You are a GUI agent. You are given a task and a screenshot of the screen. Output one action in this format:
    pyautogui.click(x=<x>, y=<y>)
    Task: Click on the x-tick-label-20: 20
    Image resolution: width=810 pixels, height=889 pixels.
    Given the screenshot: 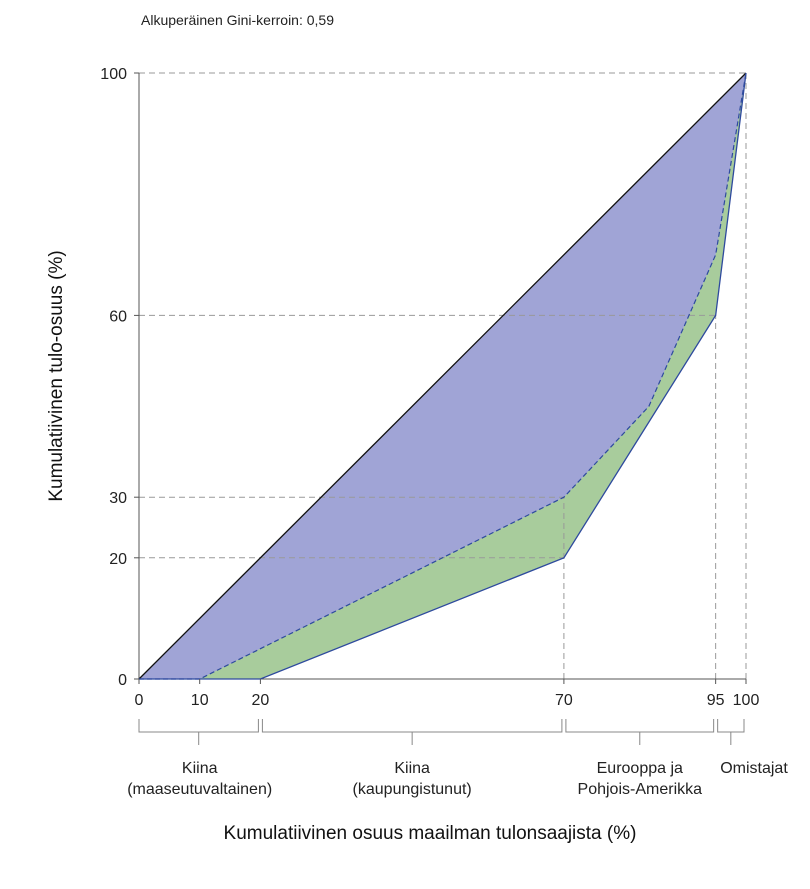 What is the action you would take?
    pyautogui.click(x=261, y=700)
    